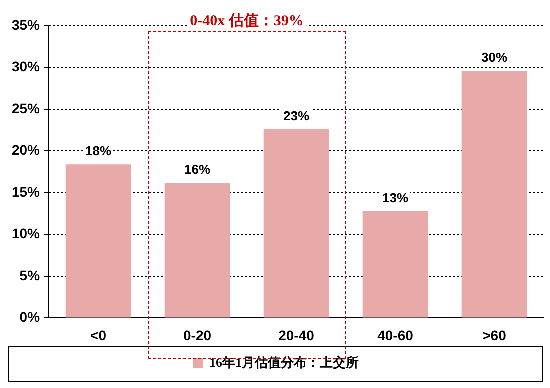 The image size is (550, 388). I want to click on annotation: 0-40x 估值：39%, so click(247, 21).